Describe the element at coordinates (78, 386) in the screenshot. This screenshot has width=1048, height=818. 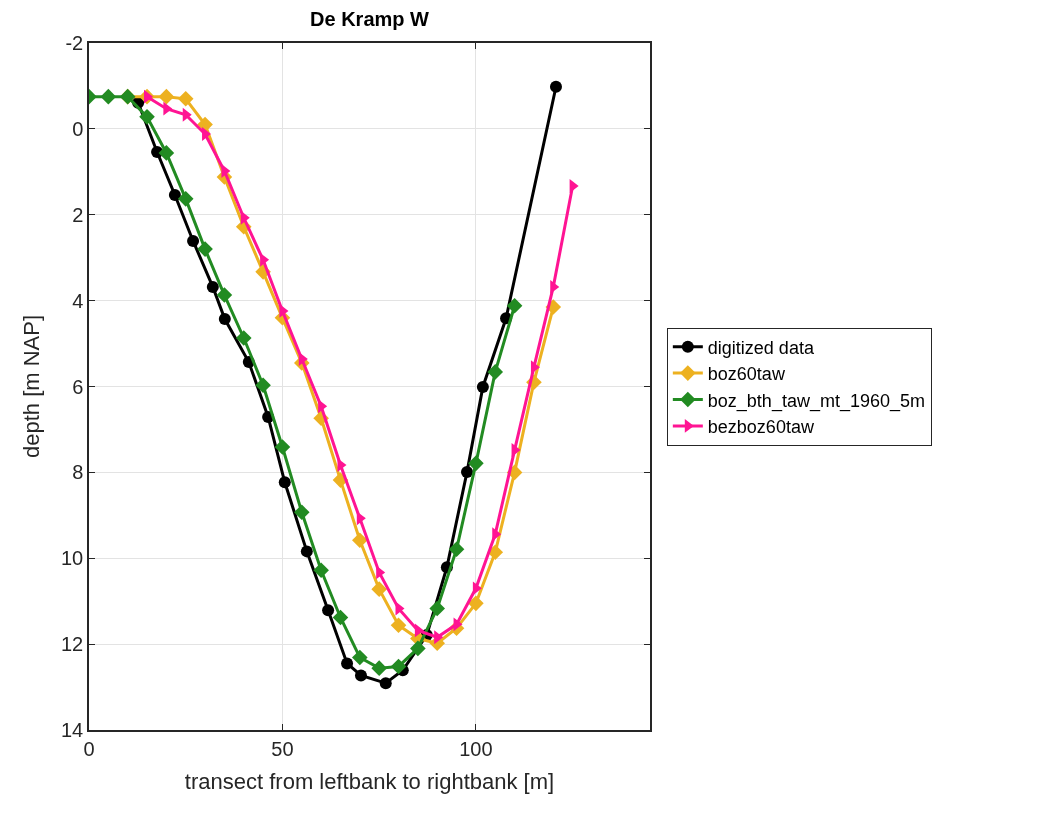
I see `y-tick-label: 6` at that location.